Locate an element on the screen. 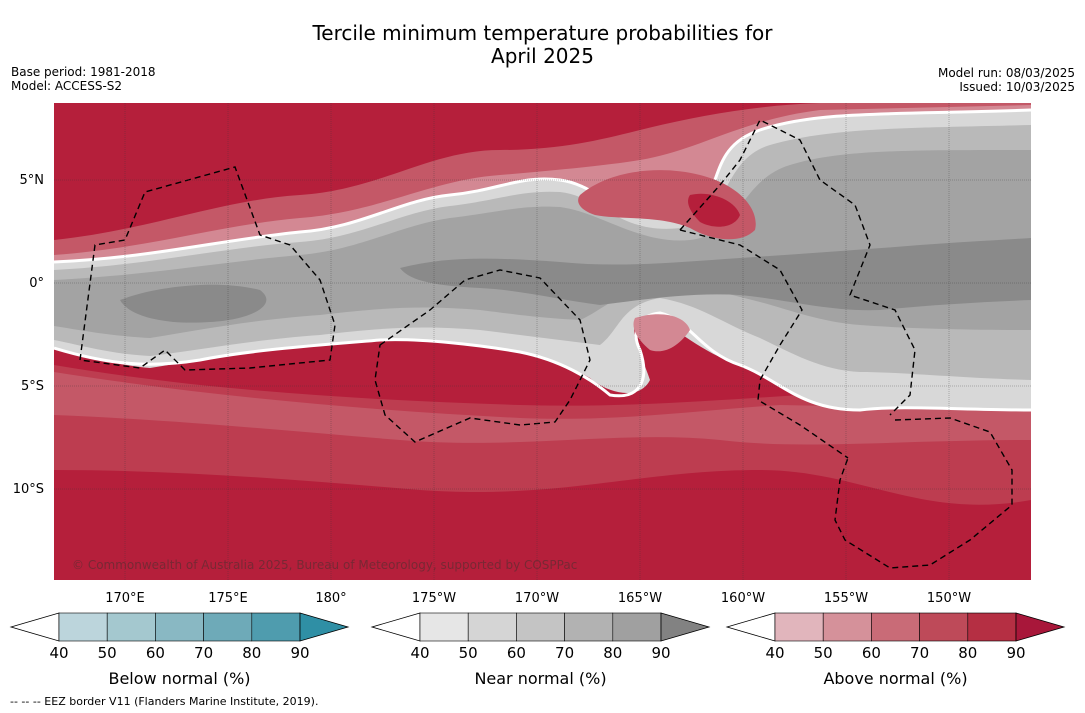  colorbar-2: 40 50 60 70 80 90 Near normal (%) is located at coordinates (540, 650).